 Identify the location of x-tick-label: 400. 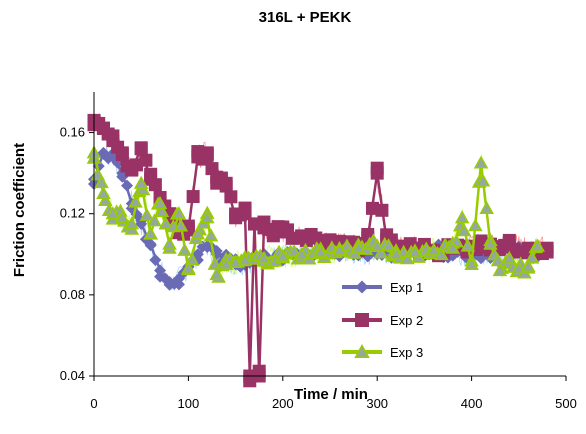
(472, 403).